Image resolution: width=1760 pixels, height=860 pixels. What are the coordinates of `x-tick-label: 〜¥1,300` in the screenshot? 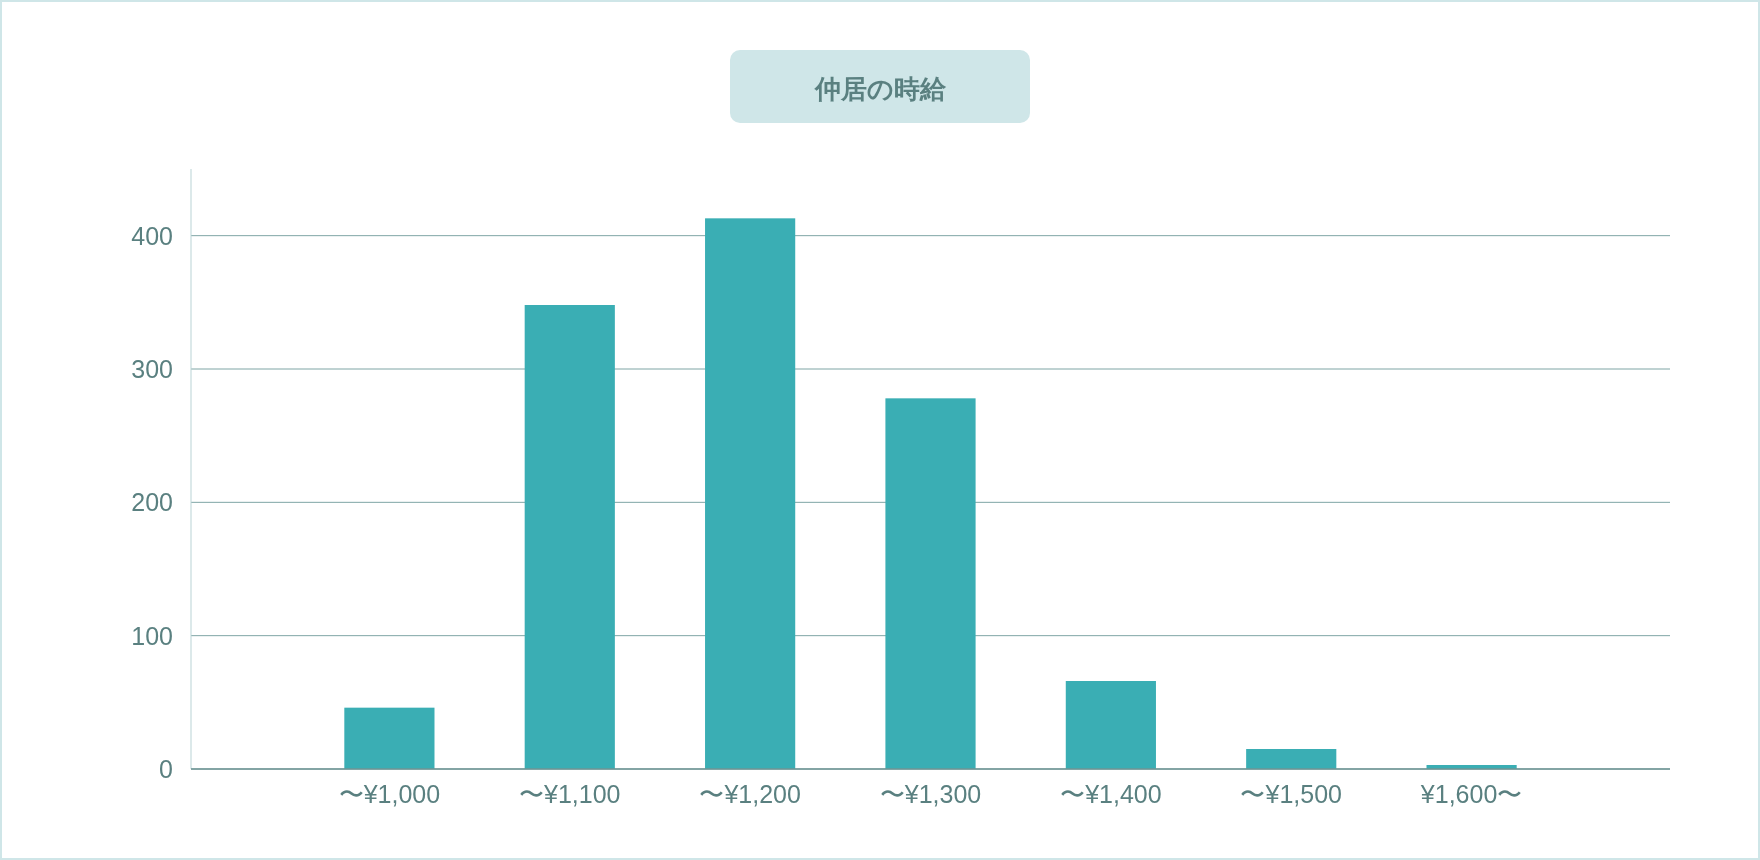 It's located at (930, 794).